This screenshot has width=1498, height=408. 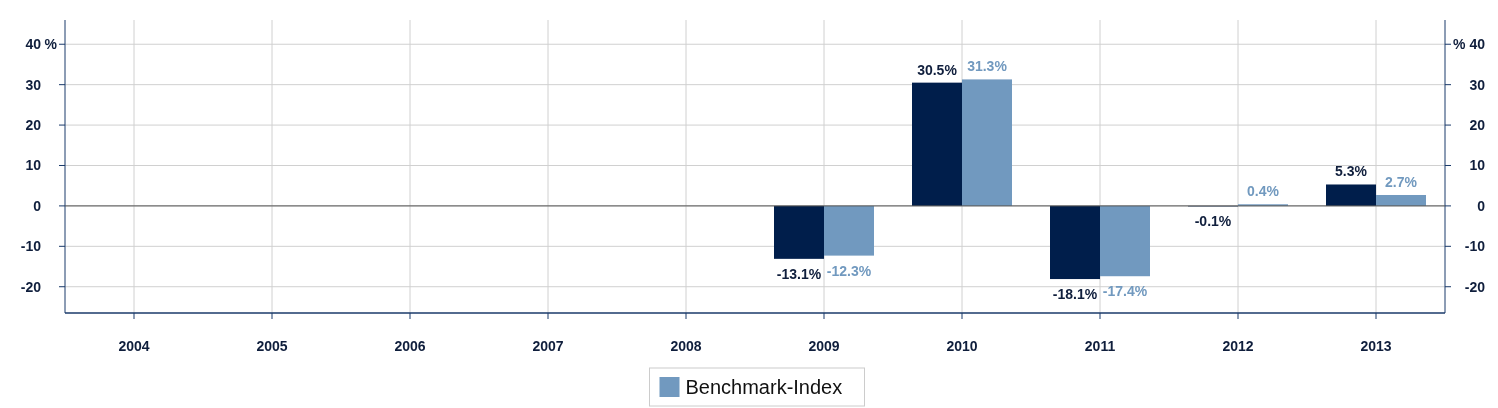 What do you see at coordinates (1351, 171) in the screenshot?
I see `data-label: 5.3%` at bounding box center [1351, 171].